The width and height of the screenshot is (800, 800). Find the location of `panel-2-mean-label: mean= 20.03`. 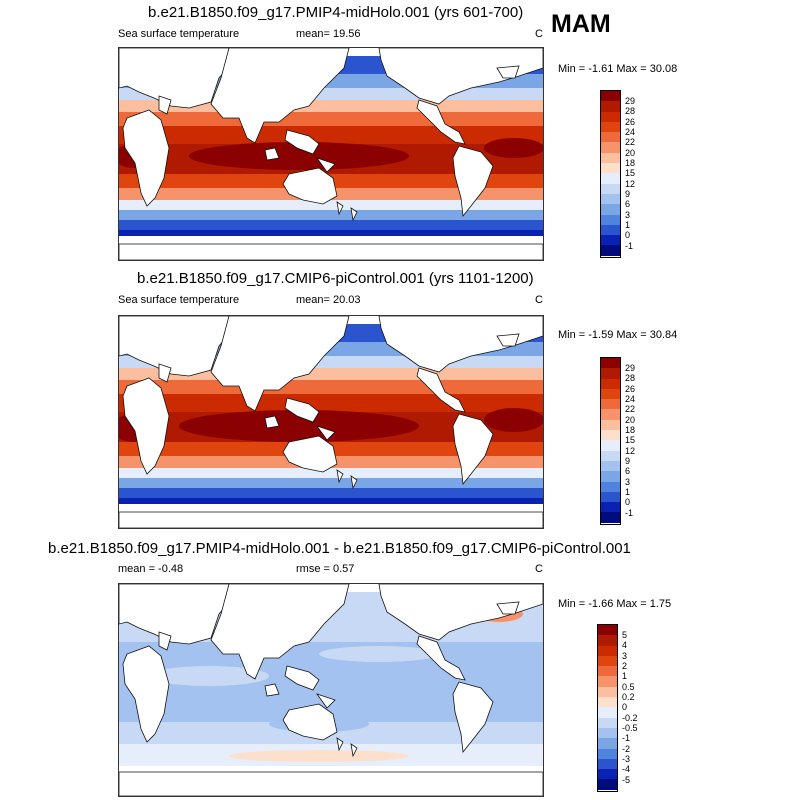

panel-2-mean-label: mean= 20.03 is located at coordinates (328, 300).